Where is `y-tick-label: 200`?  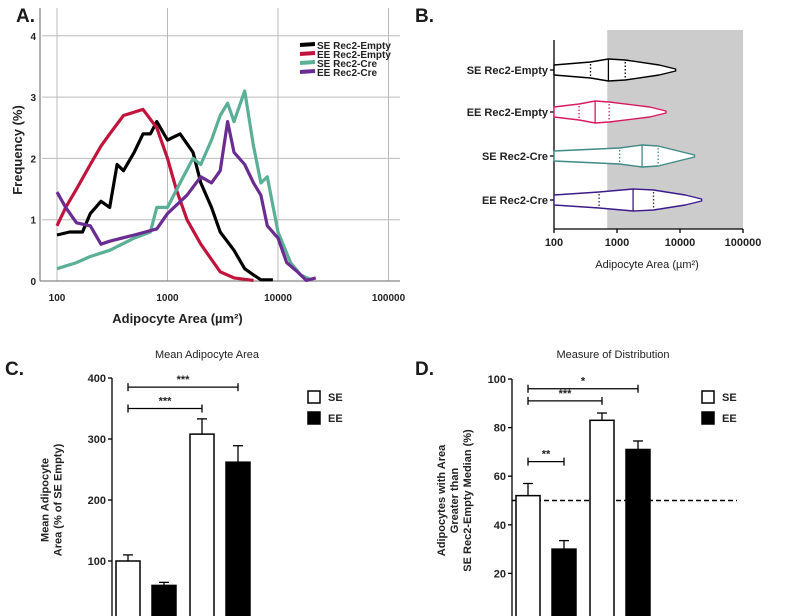 y-tick-label: 200 is located at coordinates (97, 501).